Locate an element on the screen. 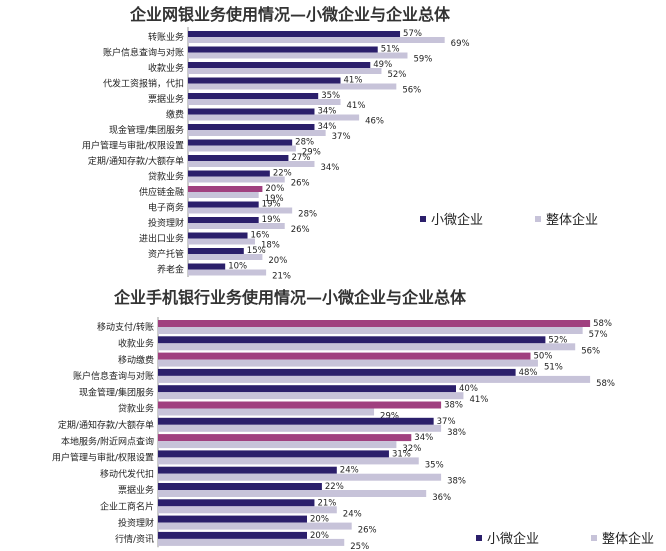 This screenshot has height=551, width=666. value-label-small: 38% is located at coordinates (453, 406).